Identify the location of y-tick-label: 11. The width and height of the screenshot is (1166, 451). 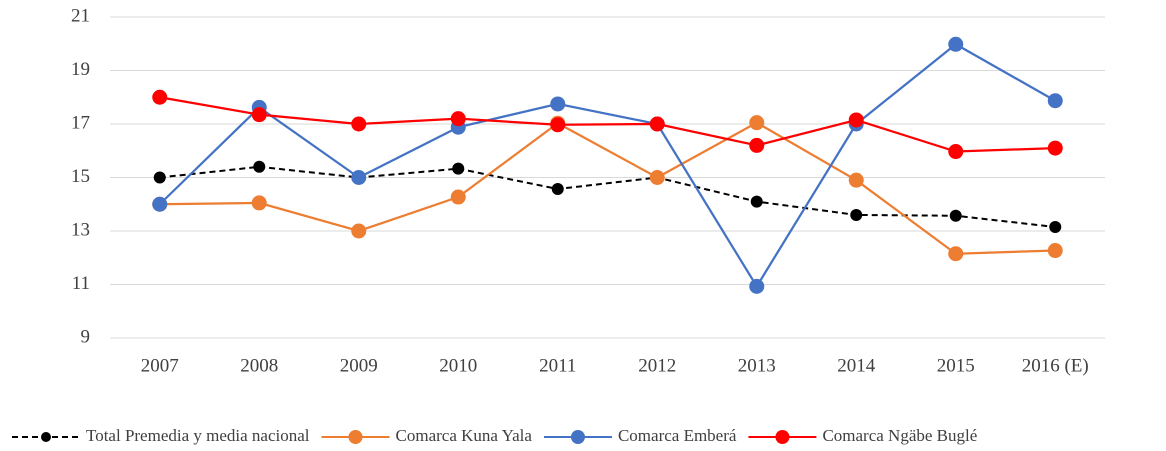
(81, 283).